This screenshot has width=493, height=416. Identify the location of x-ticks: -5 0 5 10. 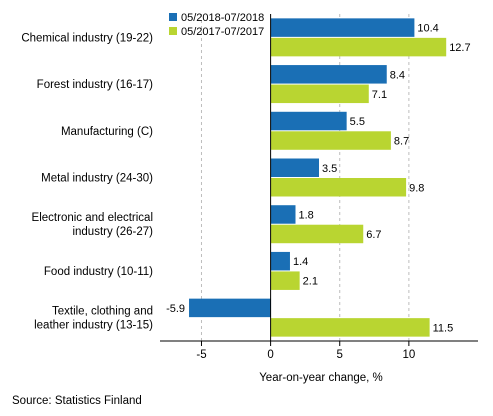
(305, 351).